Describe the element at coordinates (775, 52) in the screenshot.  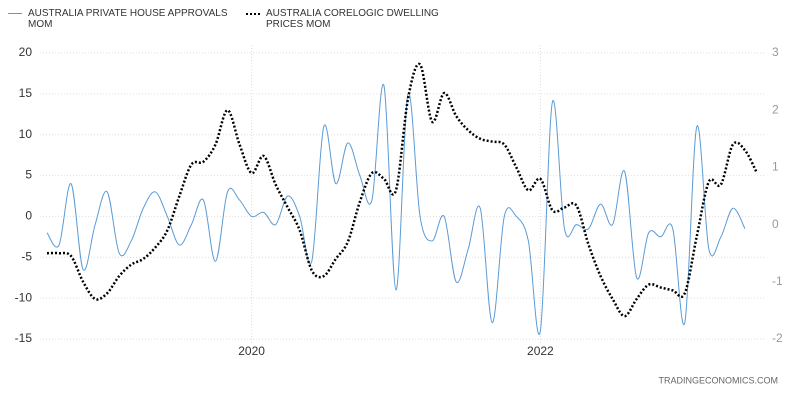
I see `y2-tick-label: 3` at that location.